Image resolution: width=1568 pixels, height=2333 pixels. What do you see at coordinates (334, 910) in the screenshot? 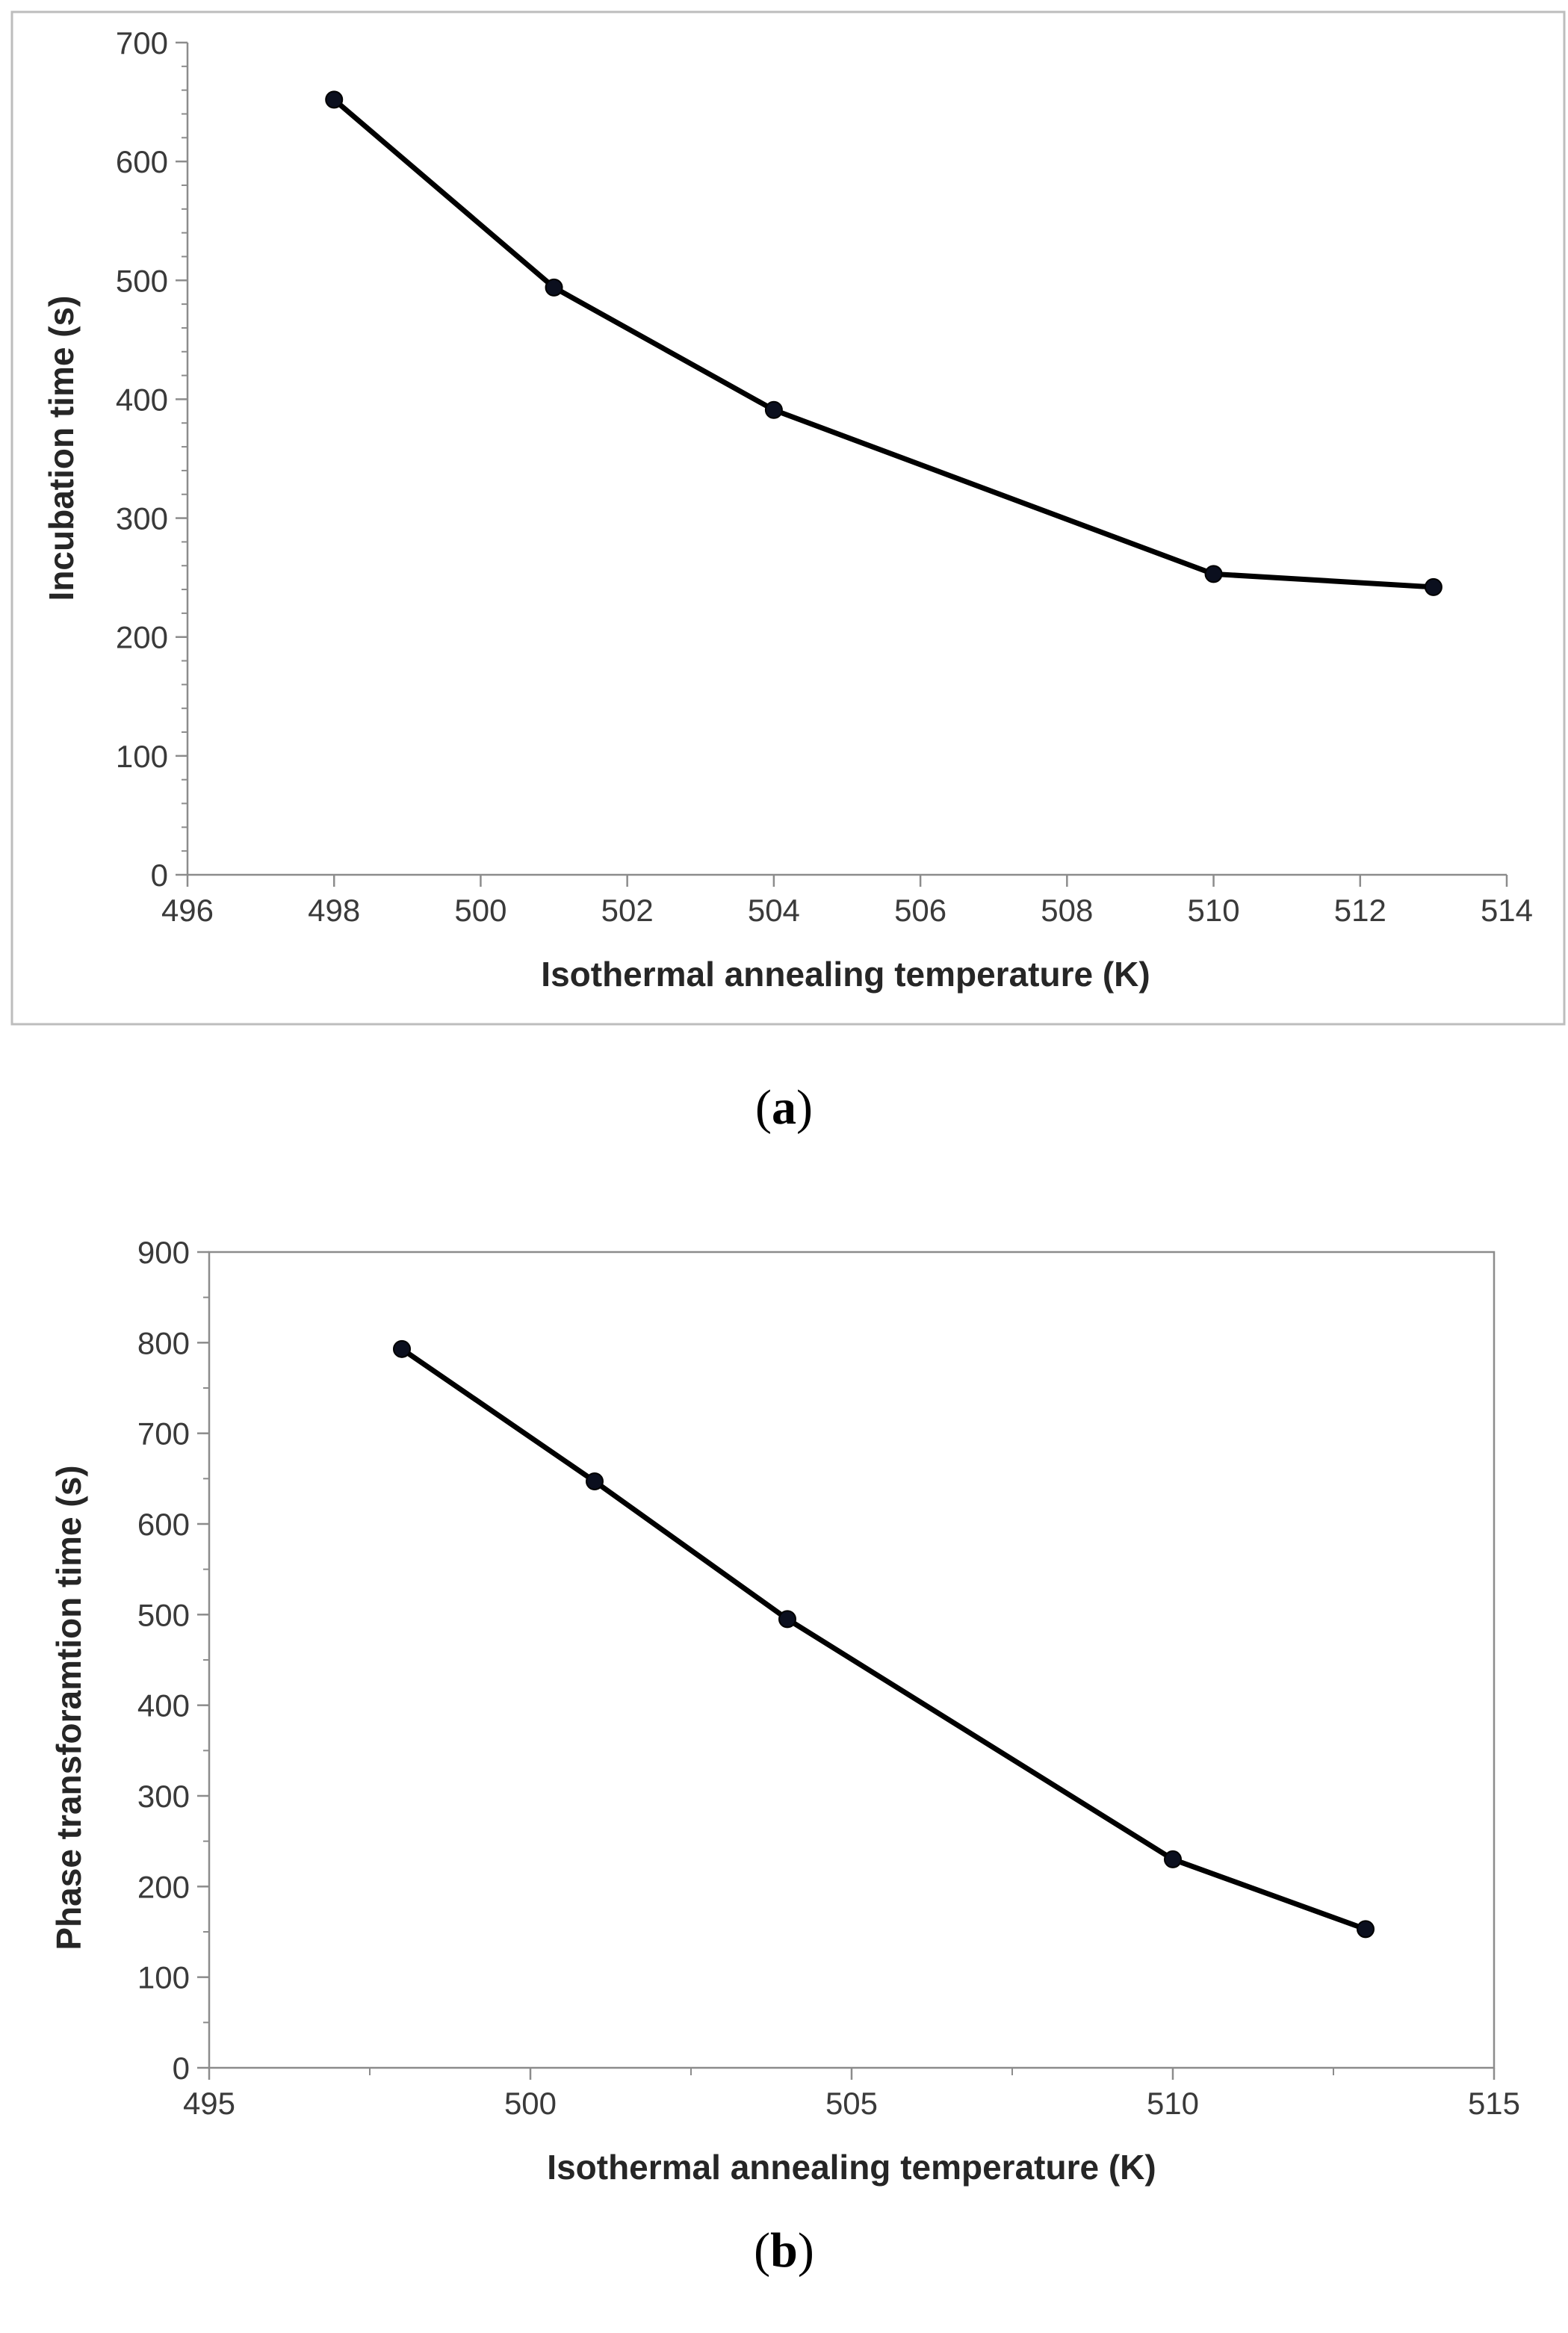
I see `chart-a-x-tick-label: 498` at bounding box center [334, 910].